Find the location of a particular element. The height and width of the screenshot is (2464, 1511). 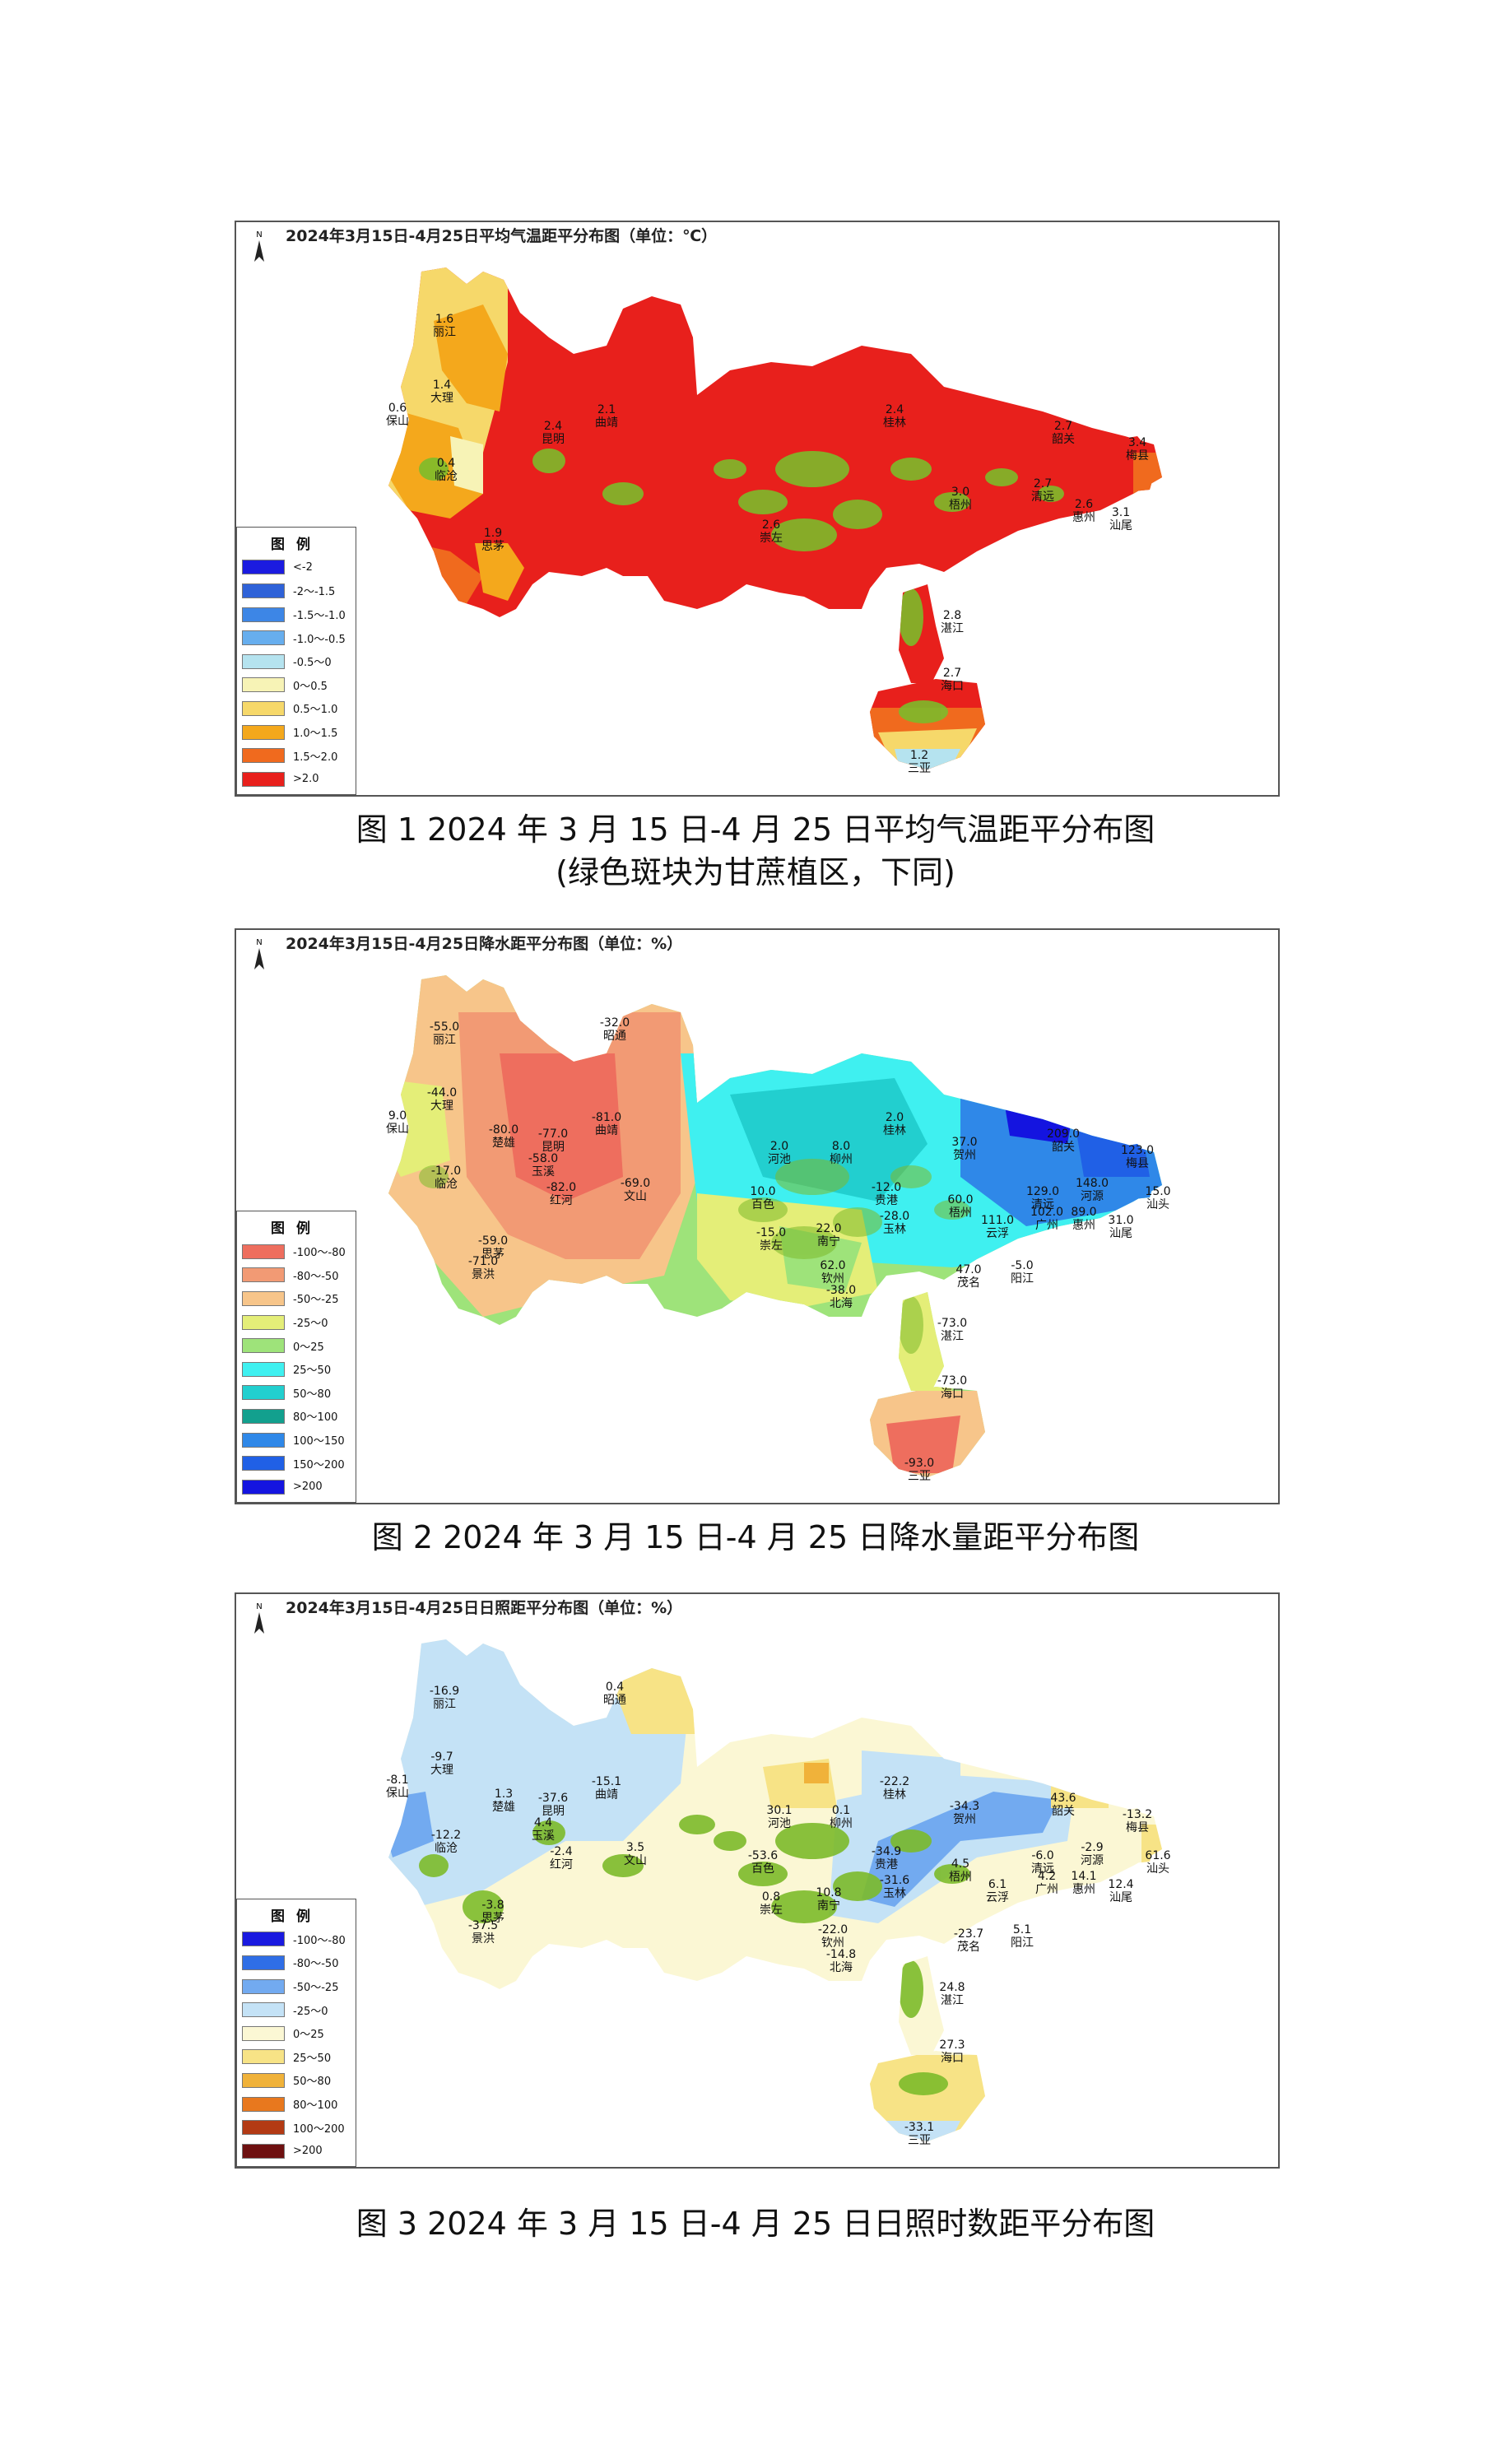

station-value: -5.0 is located at coordinates (1023, 1265).